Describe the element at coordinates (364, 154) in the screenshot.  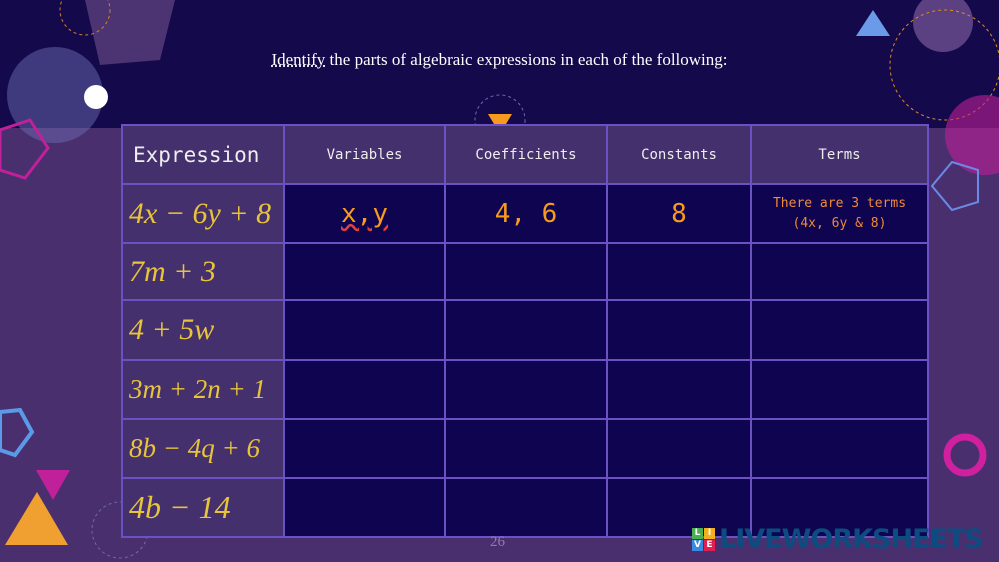
I see `header-variables: Variables` at that location.